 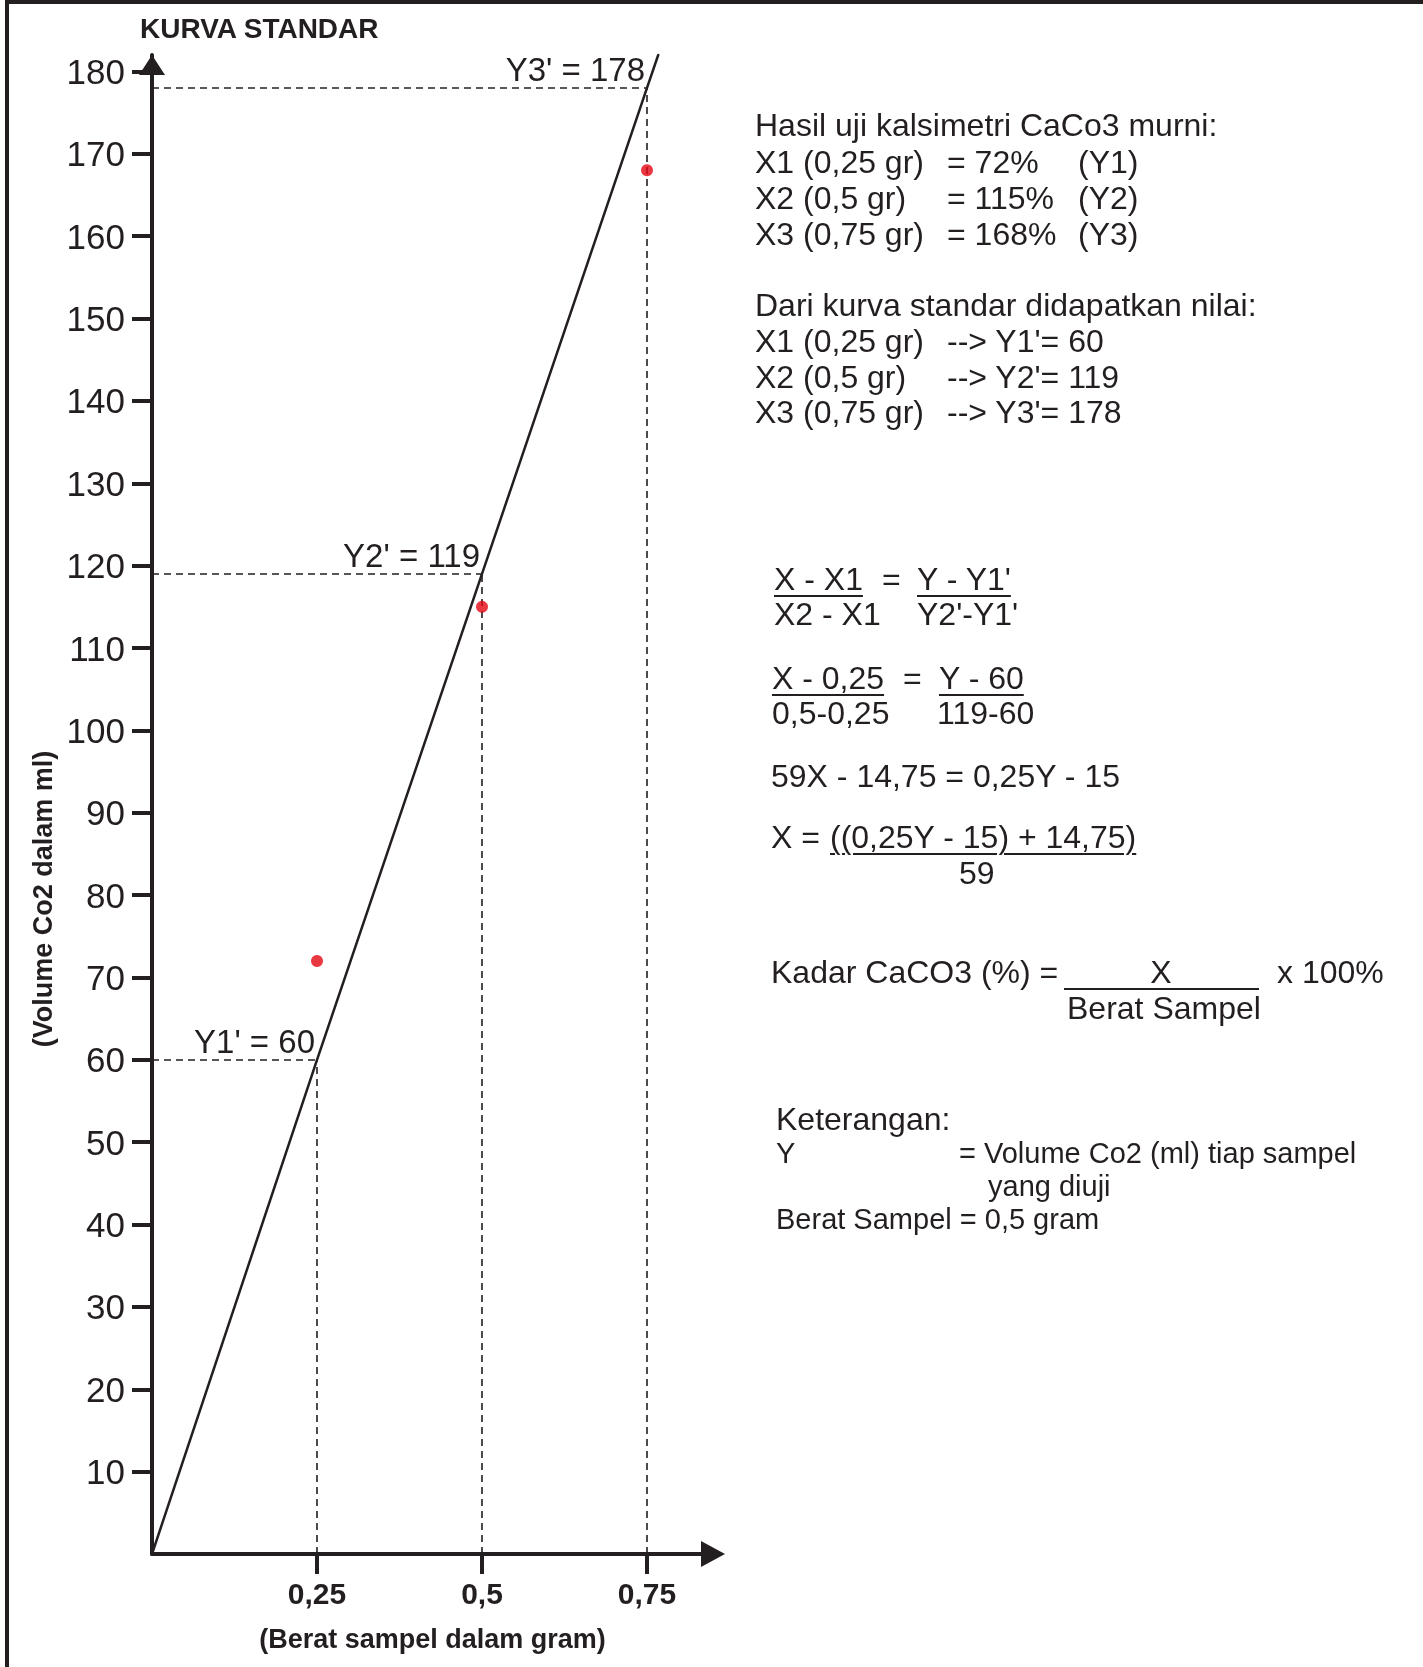 What do you see at coordinates (105, 1225) in the screenshot?
I see `y-tick-label: 40` at bounding box center [105, 1225].